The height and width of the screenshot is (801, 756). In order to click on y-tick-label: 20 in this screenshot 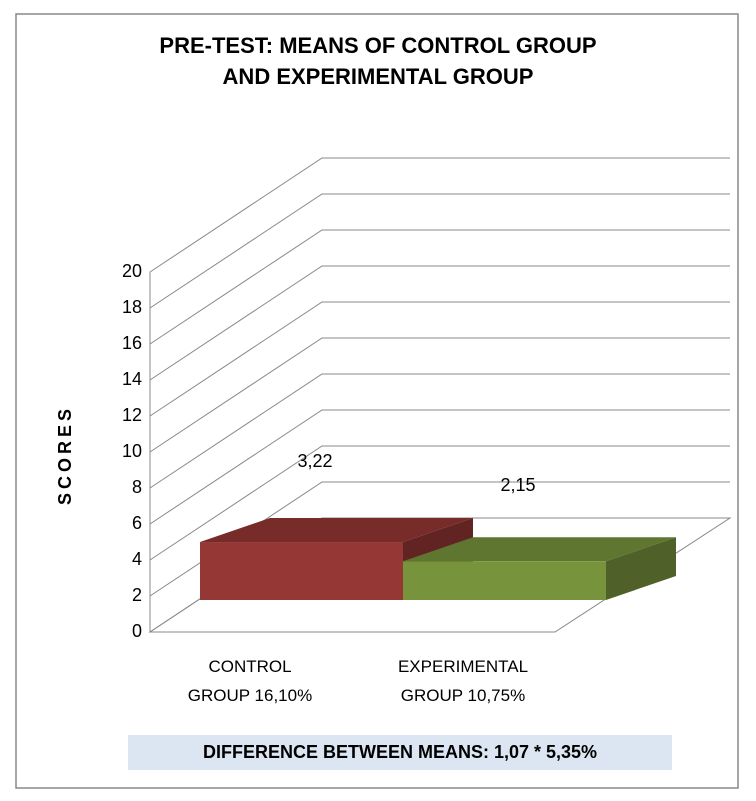, I will do `click(132, 271)`.